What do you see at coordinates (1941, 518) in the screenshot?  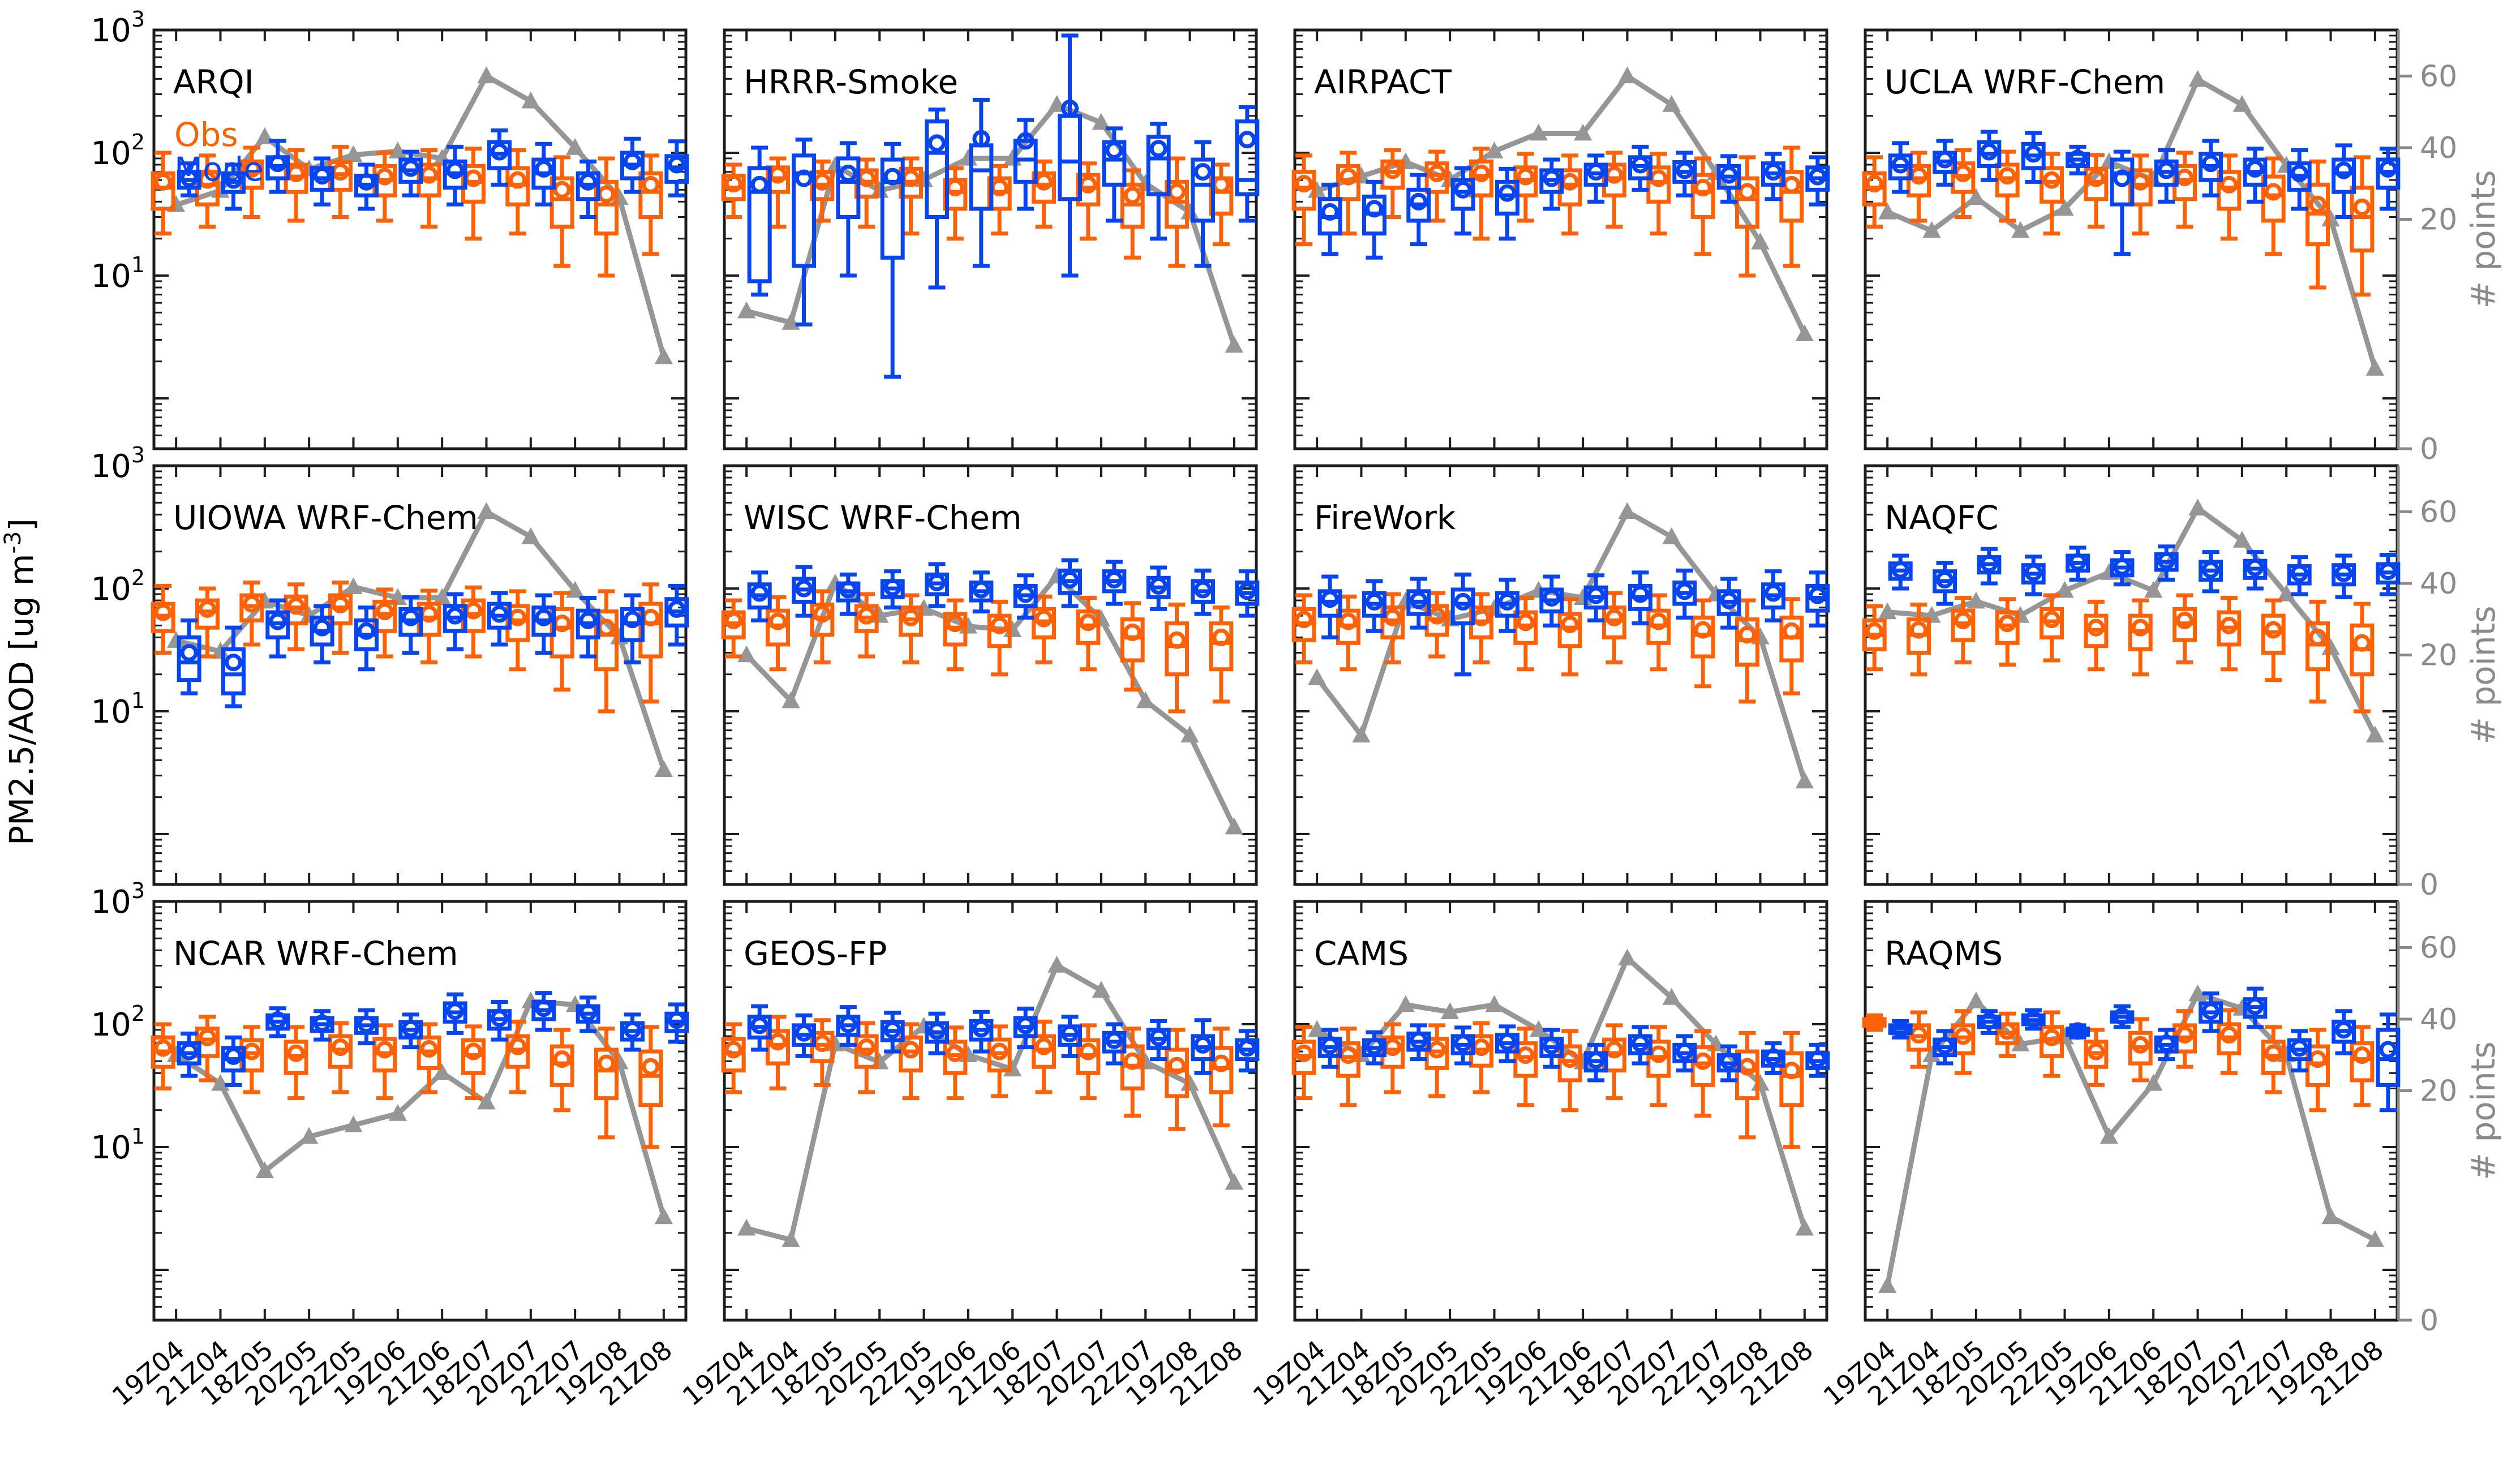 I see `panel-title: NAQFC` at bounding box center [1941, 518].